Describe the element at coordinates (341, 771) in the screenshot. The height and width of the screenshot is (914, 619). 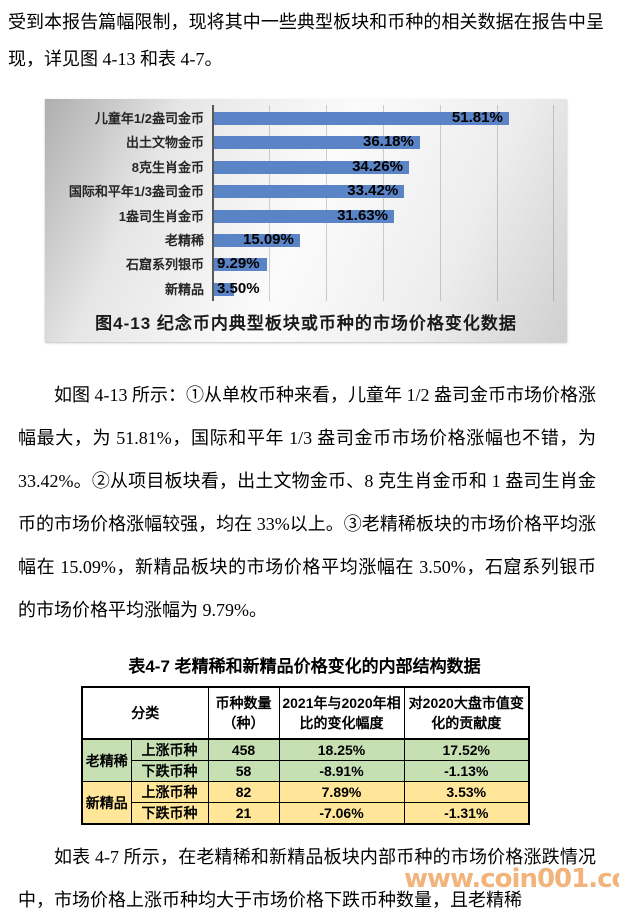
I see `value-cell: -8.91%` at that location.